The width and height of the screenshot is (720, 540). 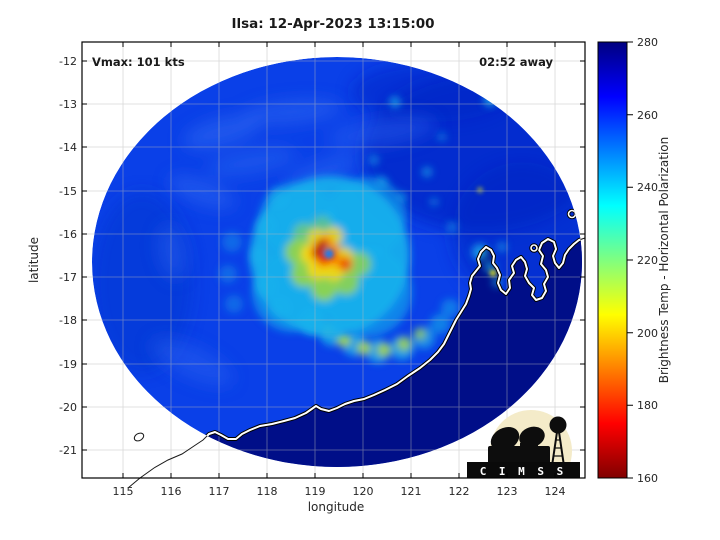 What do you see at coordinates (68, 147) in the screenshot?
I see `y-tick-label: -14` at bounding box center [68, 147].